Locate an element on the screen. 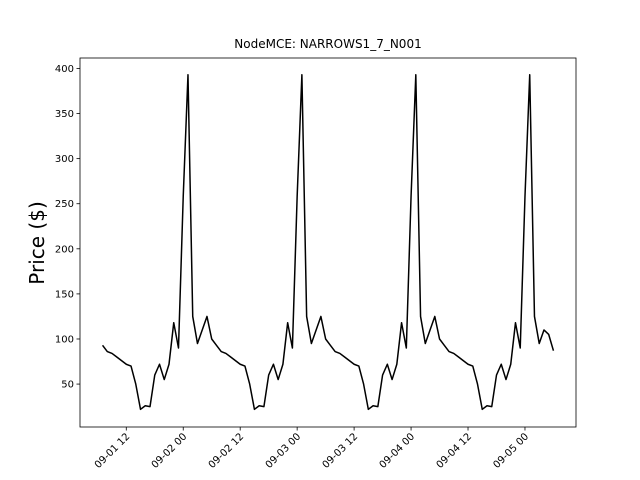 The width and height of the screenshot is (640, 480). y-tick-label: 250 is located at coordinates (64, 204).